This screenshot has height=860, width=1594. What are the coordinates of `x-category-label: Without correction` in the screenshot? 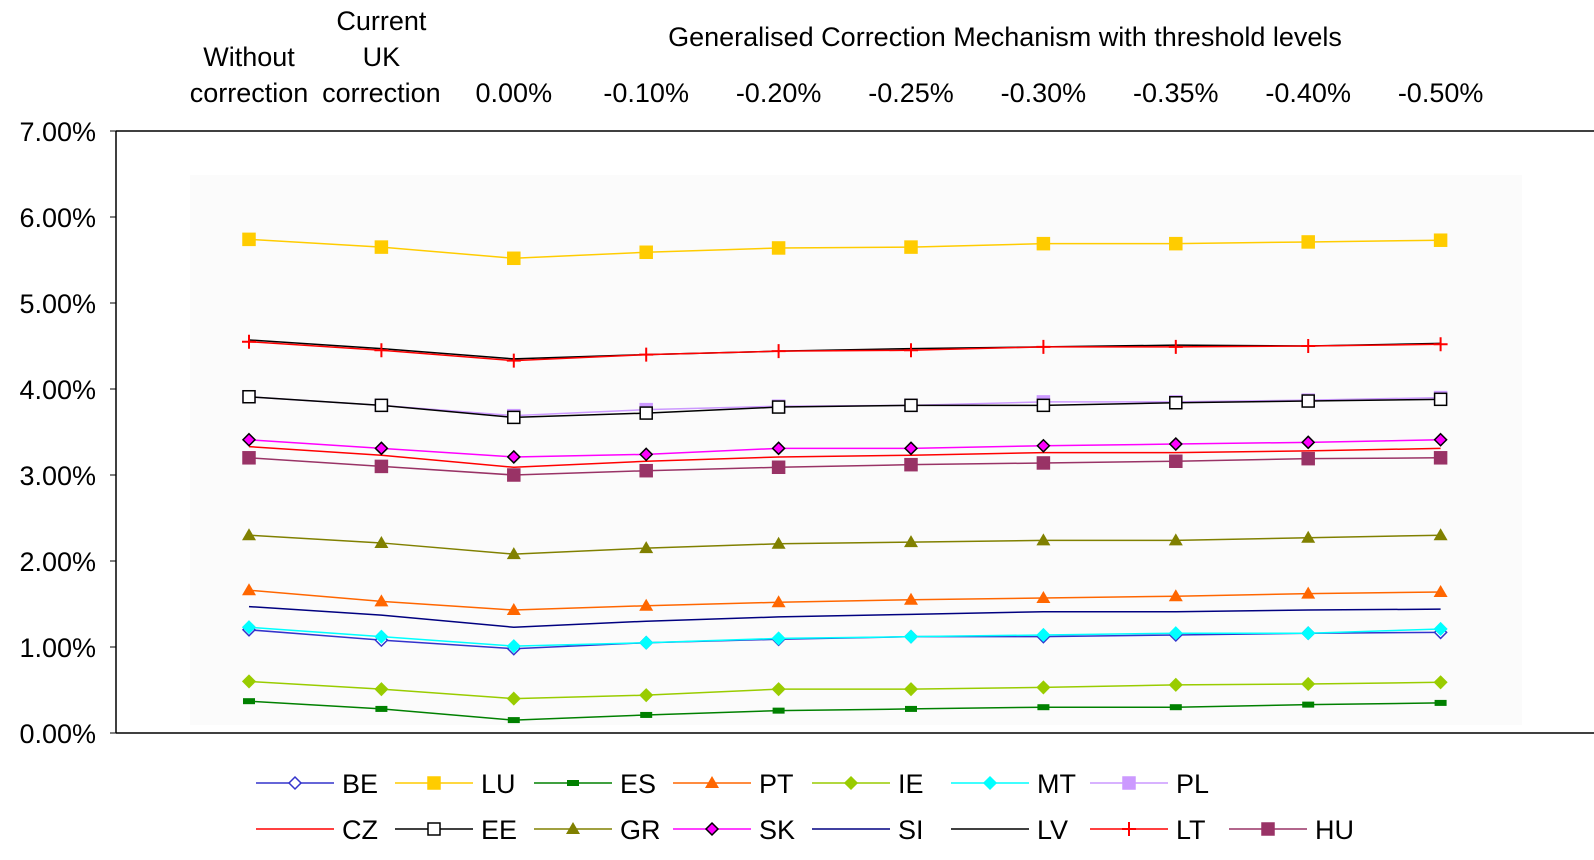 It's located at (249, 75).